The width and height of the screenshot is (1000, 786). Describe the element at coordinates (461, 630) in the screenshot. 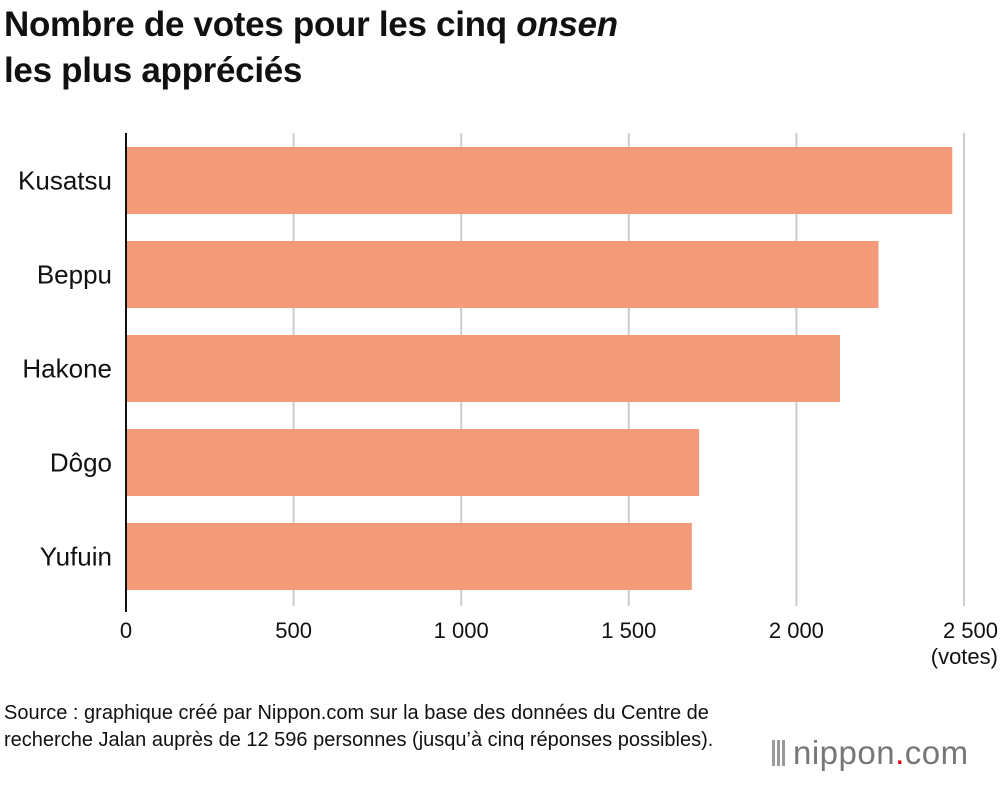

I see `x-tick-label: 1 000` at that location.